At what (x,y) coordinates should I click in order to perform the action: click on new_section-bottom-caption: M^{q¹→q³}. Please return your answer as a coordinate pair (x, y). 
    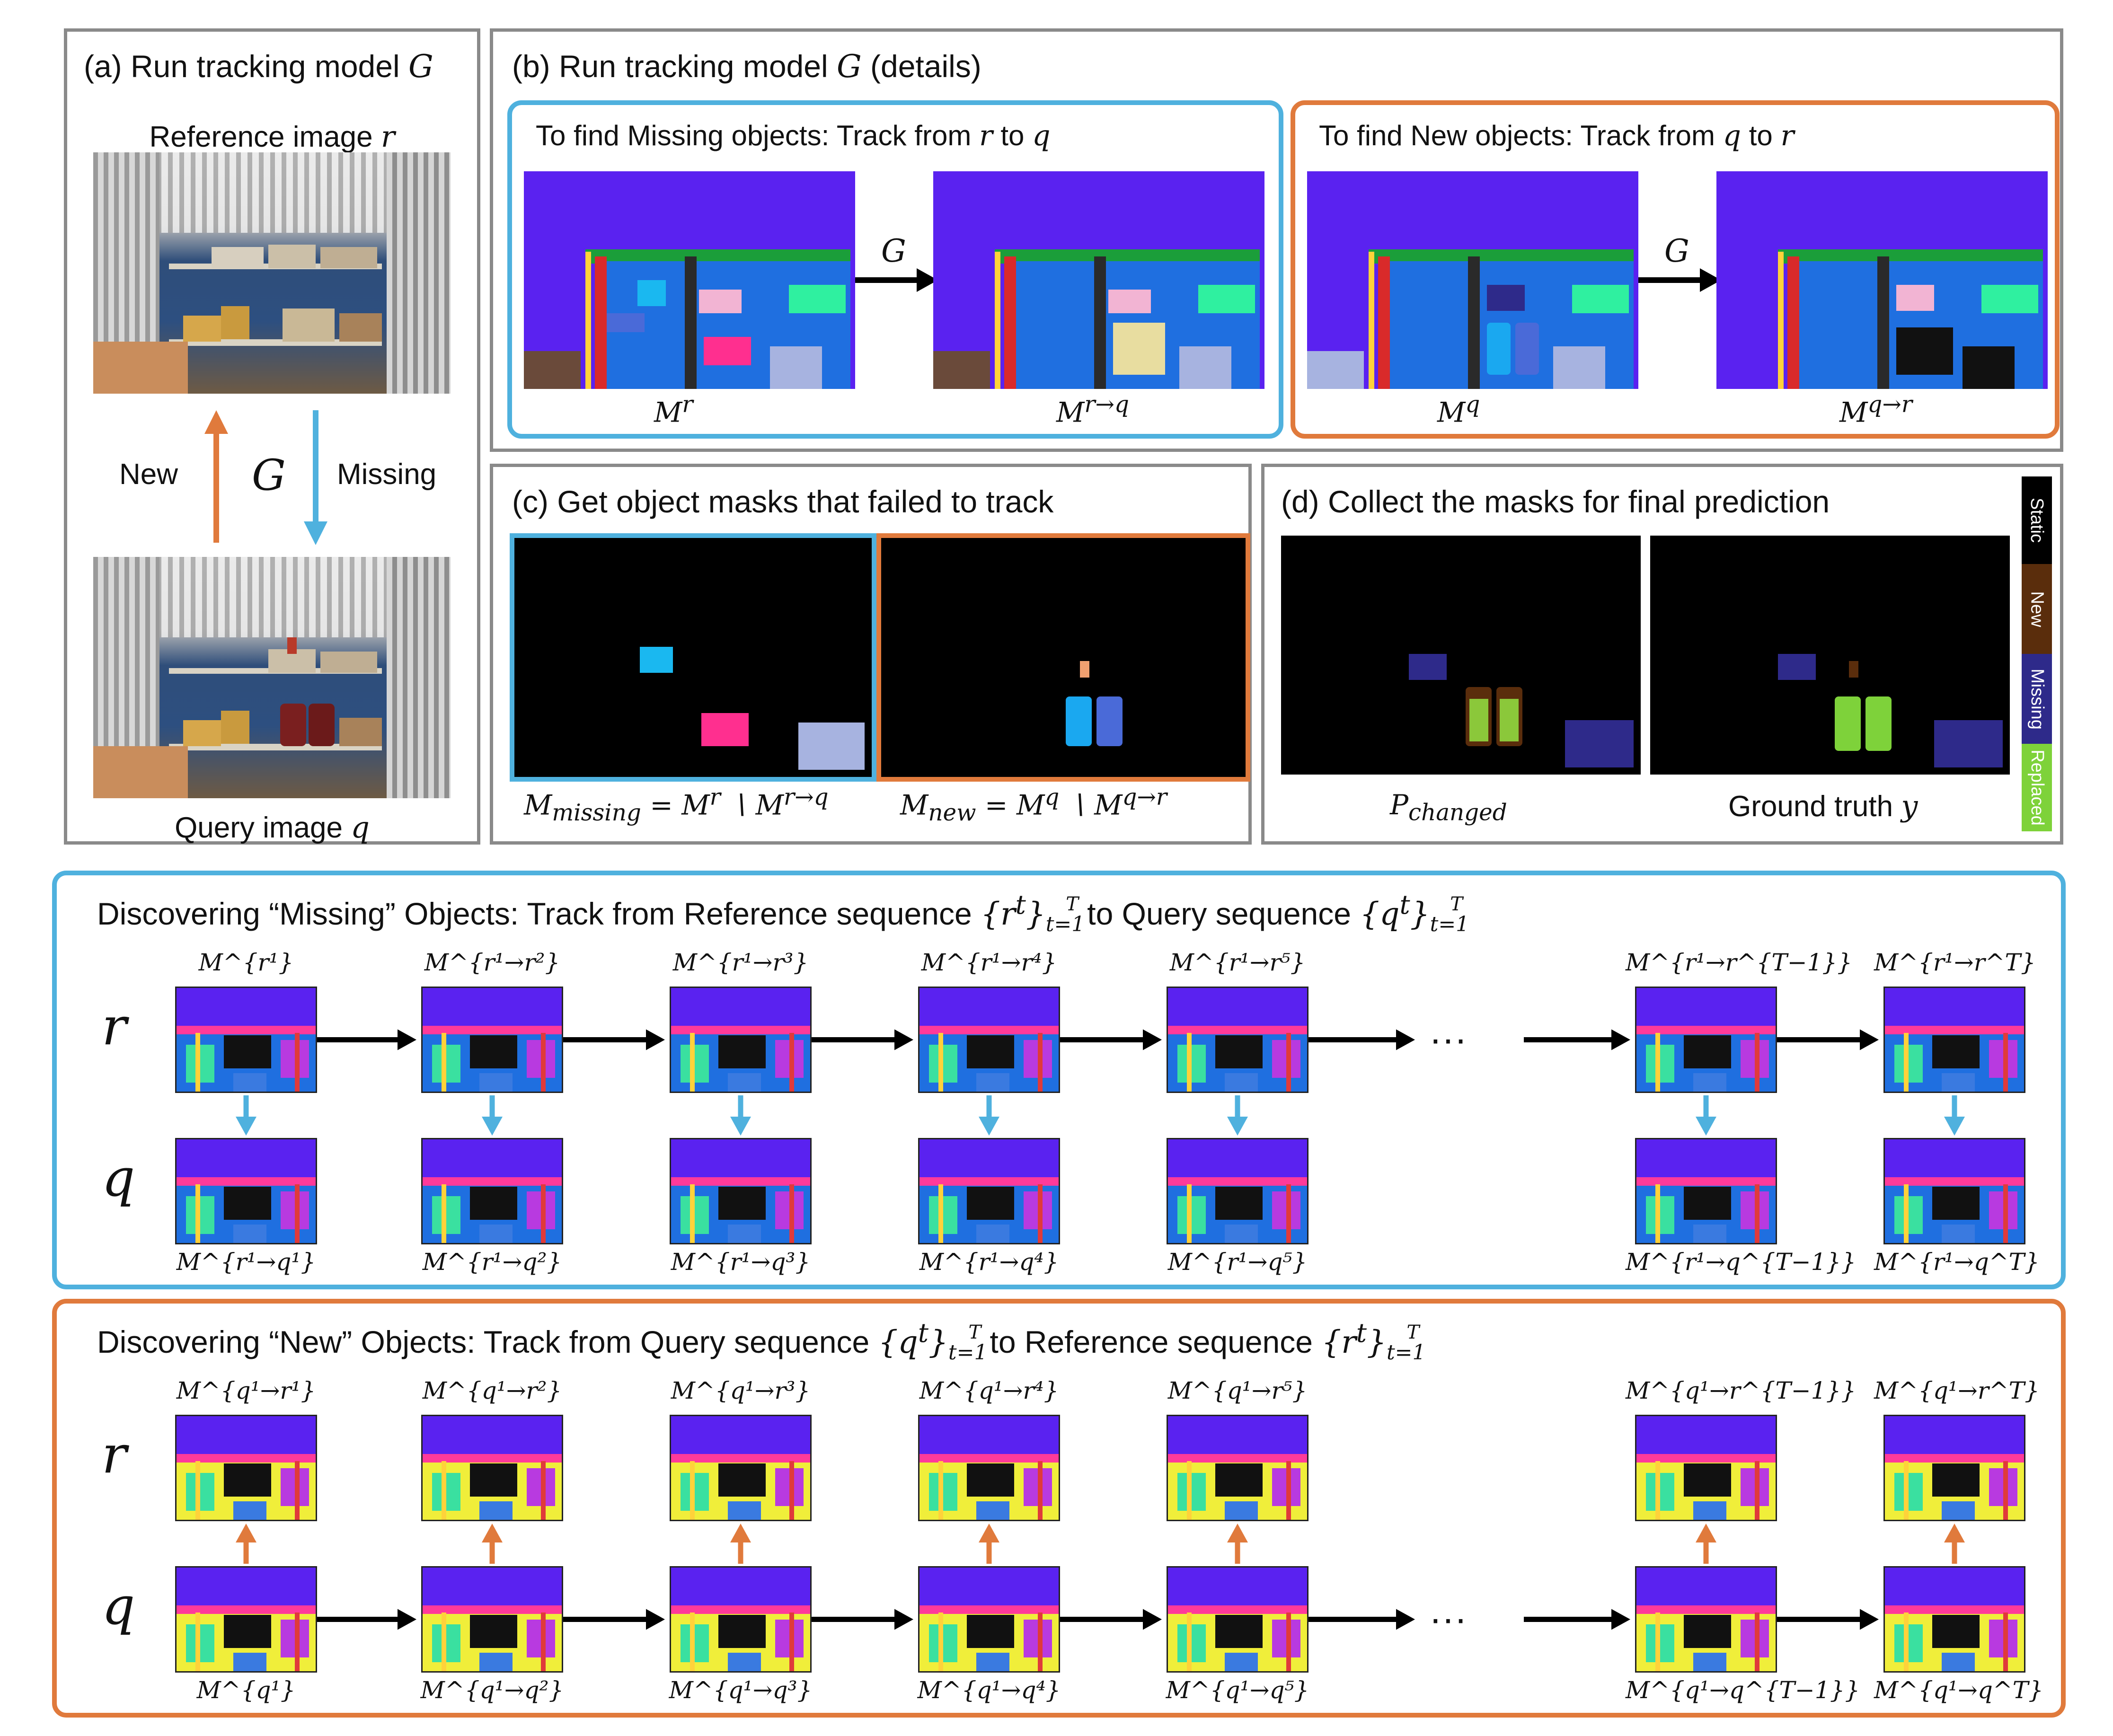
    Looking at the image, I should click on (741, 1690).